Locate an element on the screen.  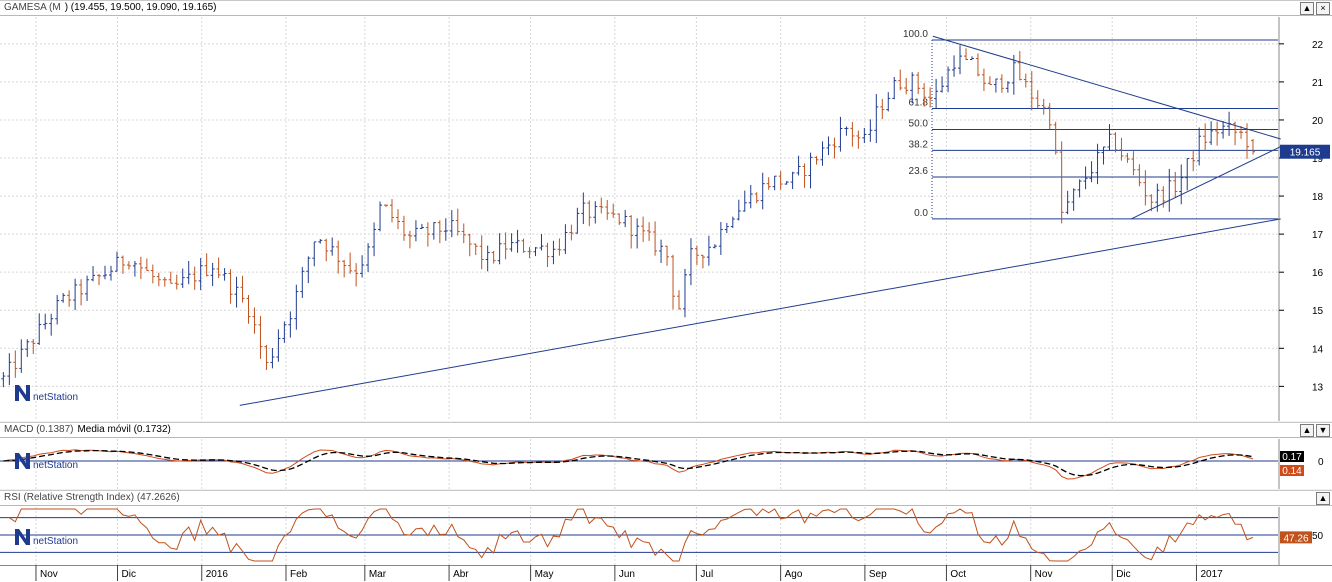
macd-signal-title: Media móvil (0.1732) is located at coordinates (124, 429).